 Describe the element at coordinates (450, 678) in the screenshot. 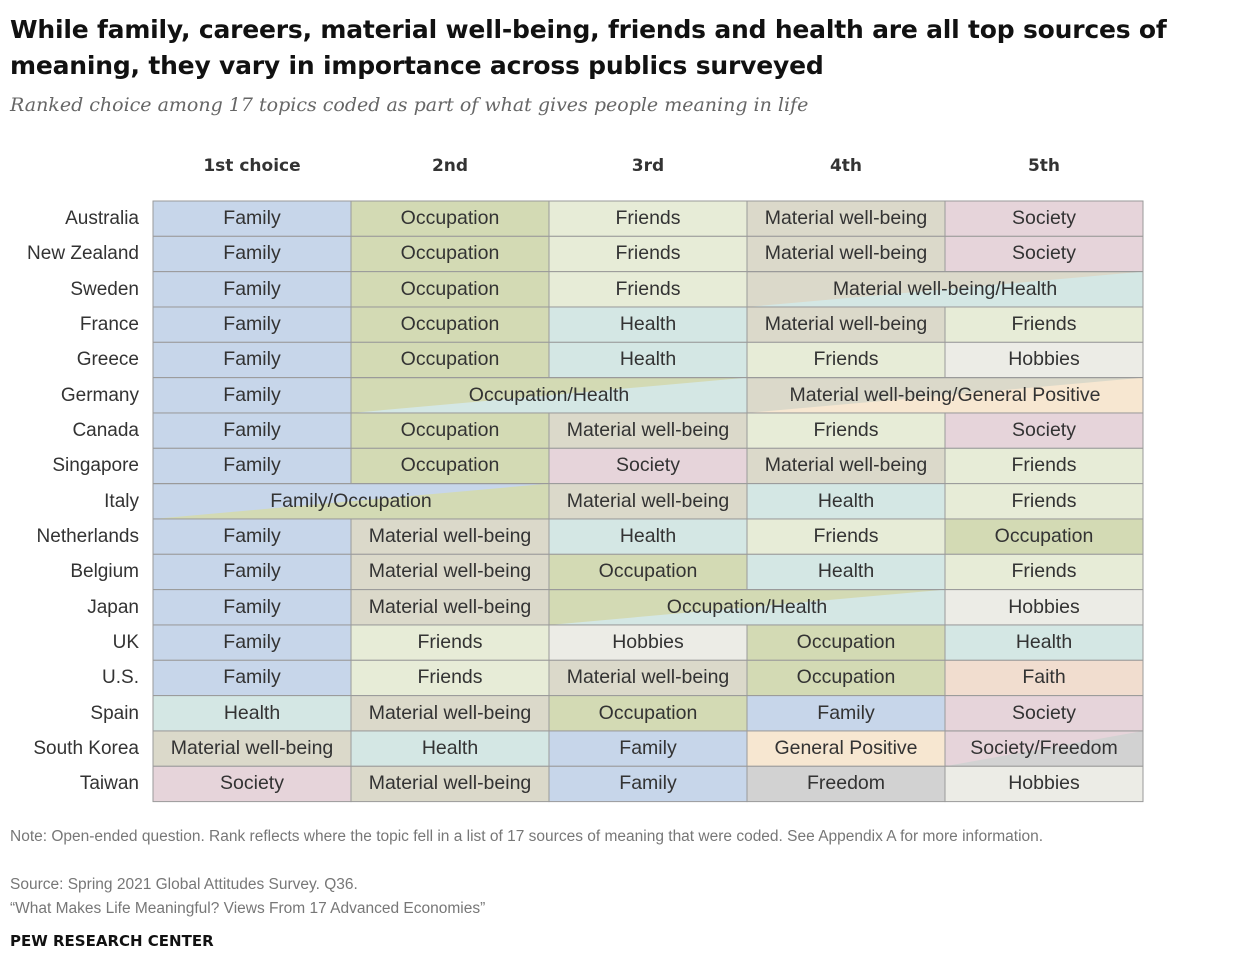

I see `cell-u-s-friends` at that location.